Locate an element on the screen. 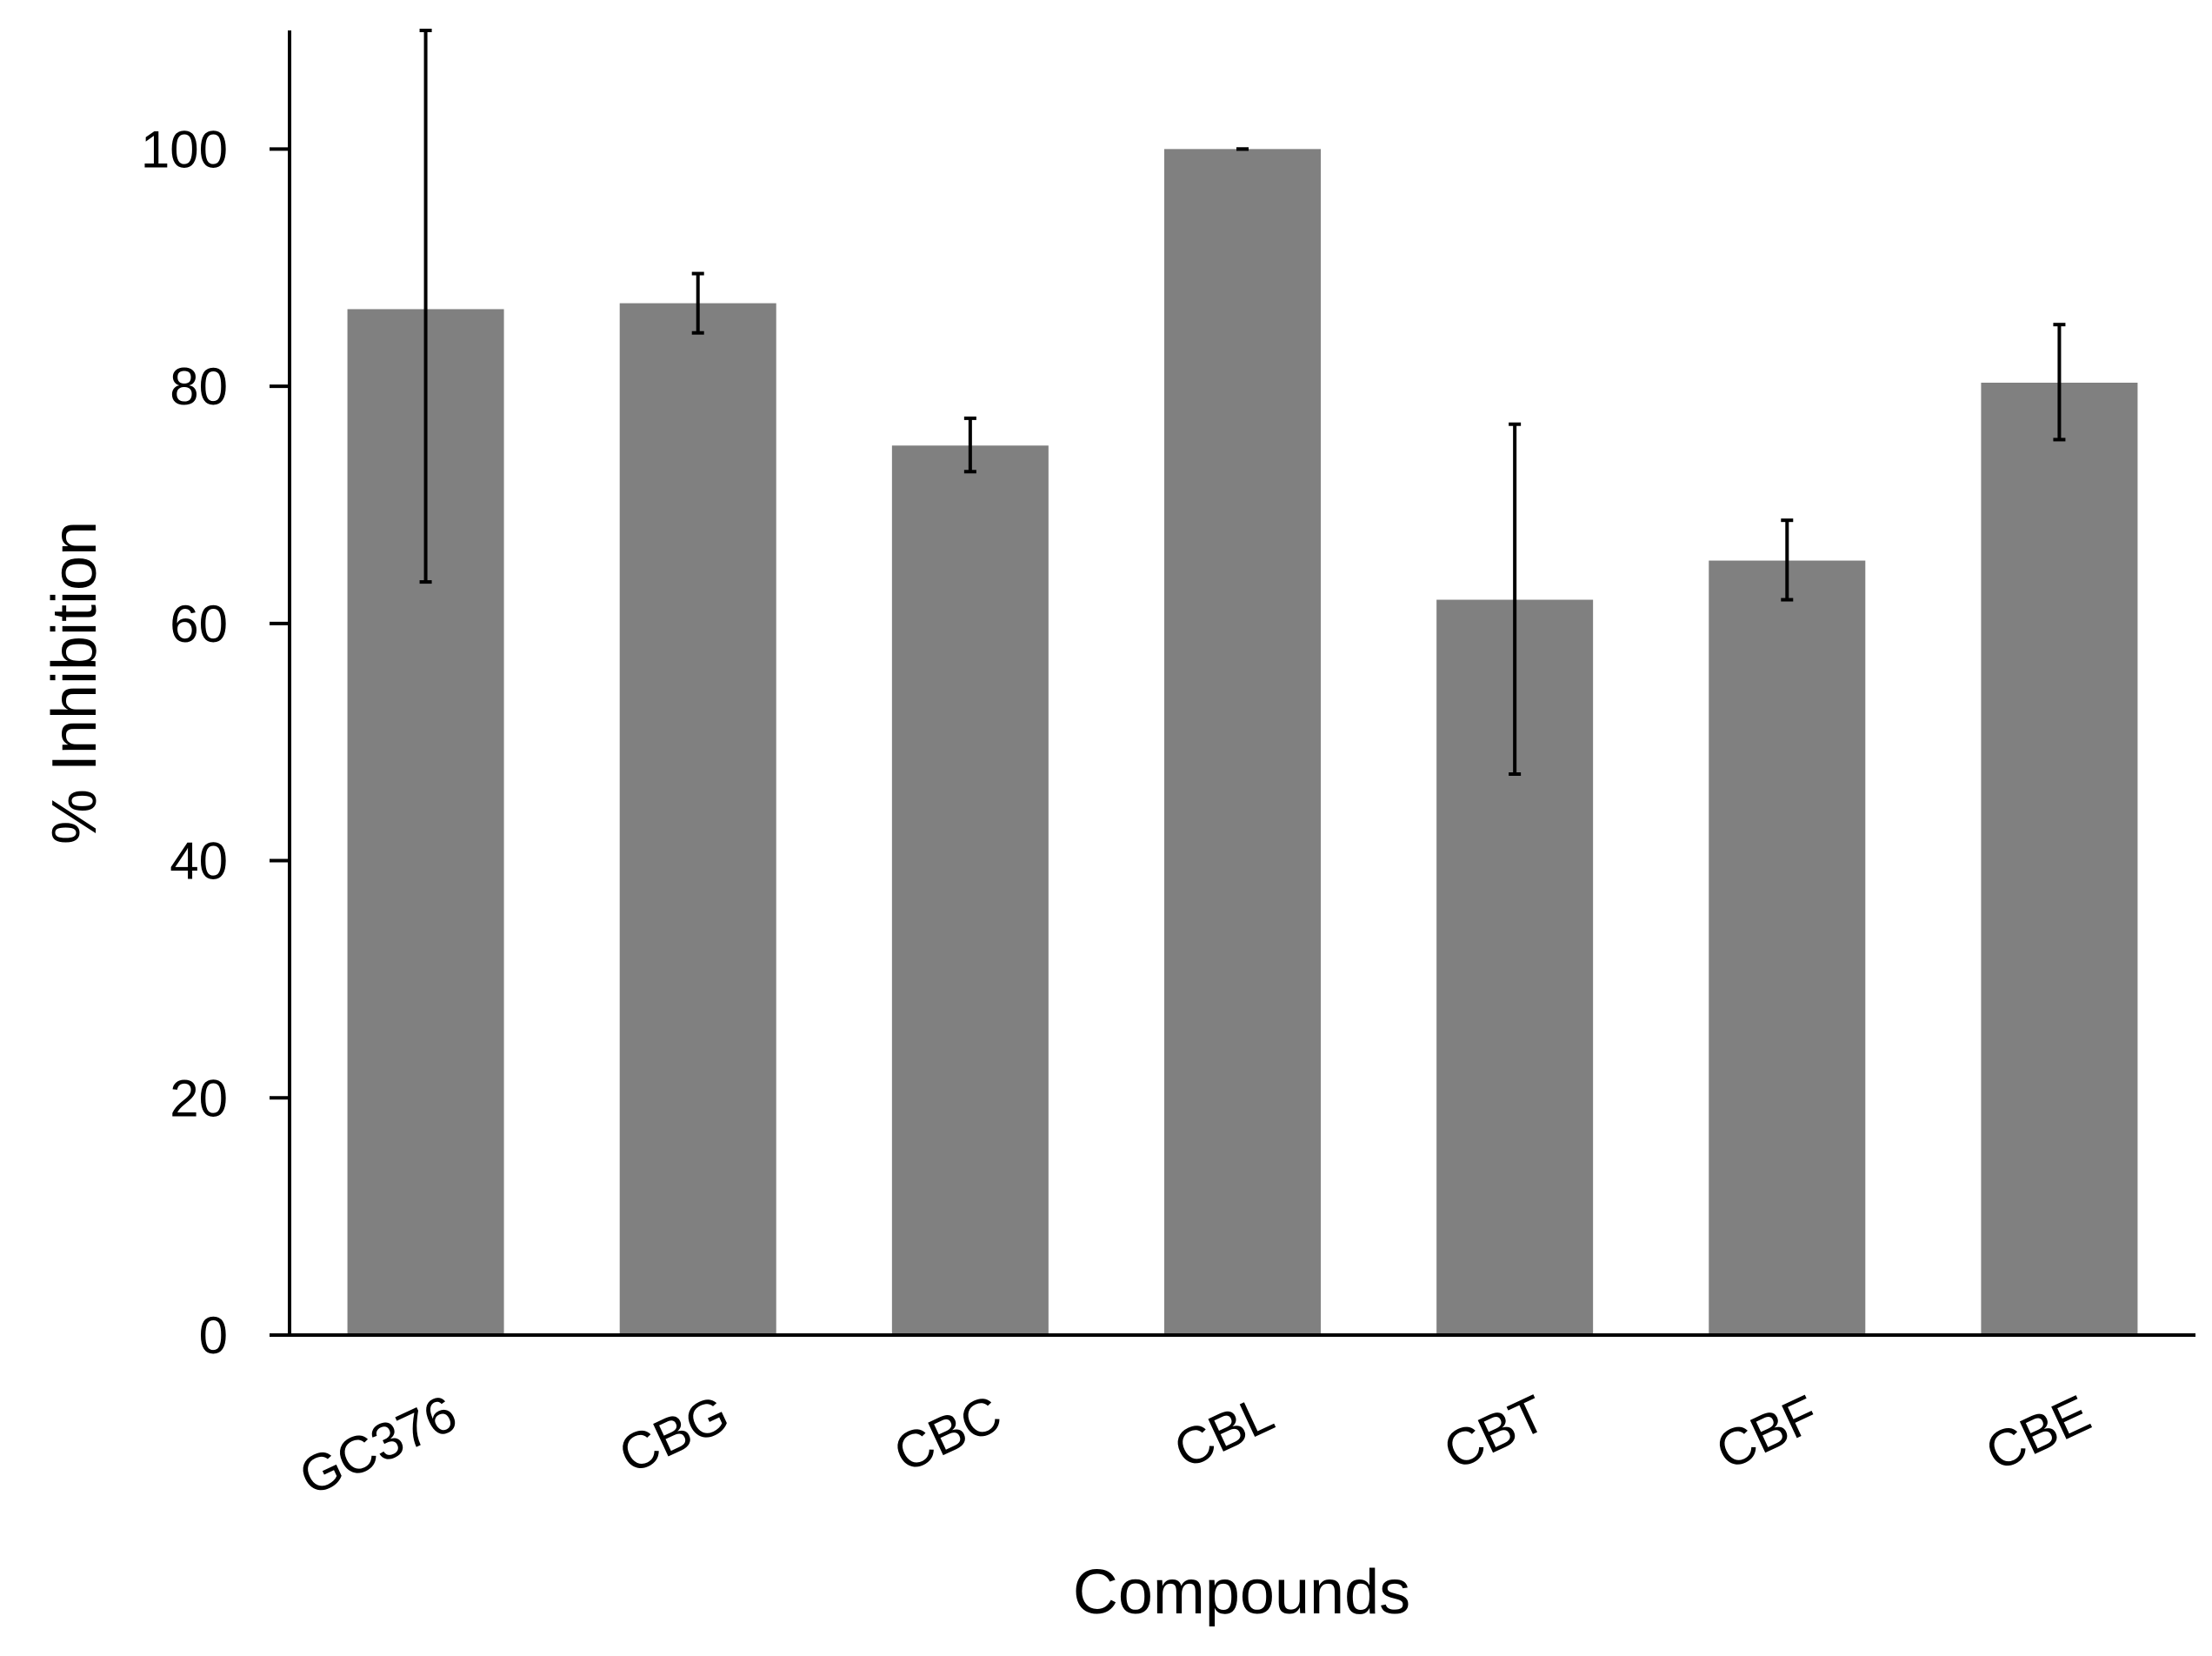  x-tick-label-cbf: CBF is located at coordinates (1767, 1432).